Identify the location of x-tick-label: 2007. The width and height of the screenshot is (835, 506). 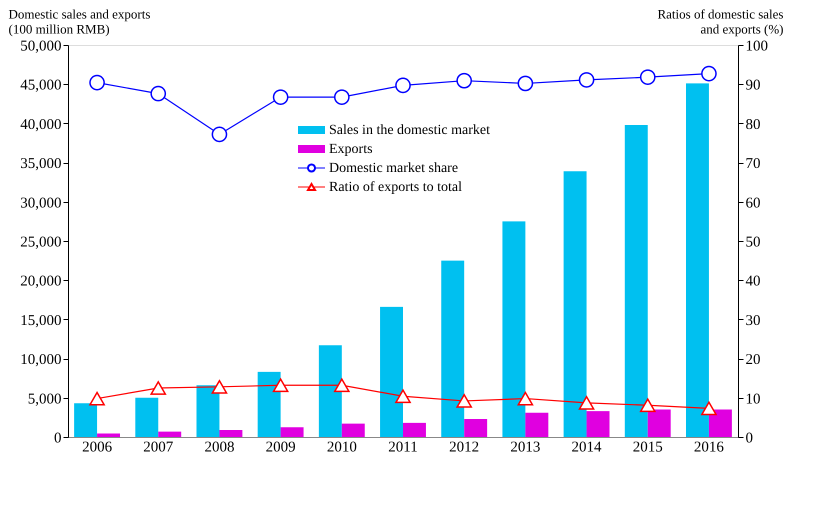
(158, 448).